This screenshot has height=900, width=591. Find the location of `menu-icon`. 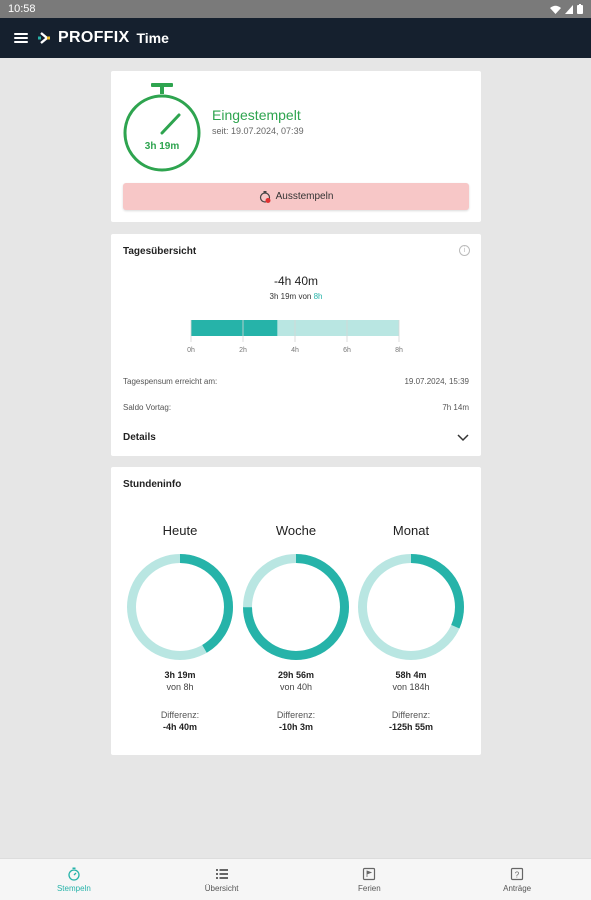

menu-icon is located at coordinates (21, 38).